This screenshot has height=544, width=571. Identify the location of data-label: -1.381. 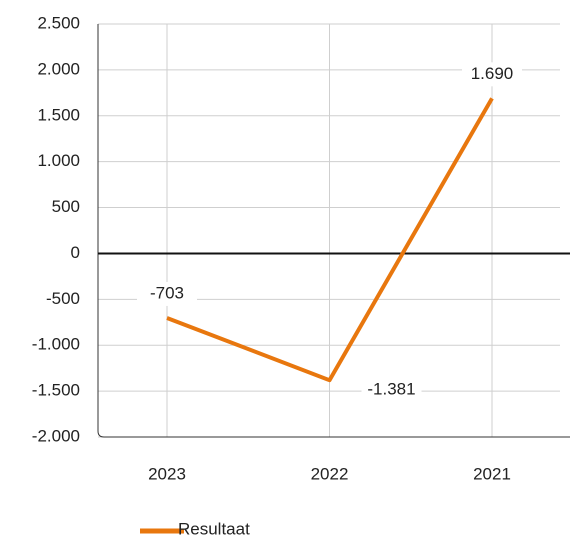
(391, 389).